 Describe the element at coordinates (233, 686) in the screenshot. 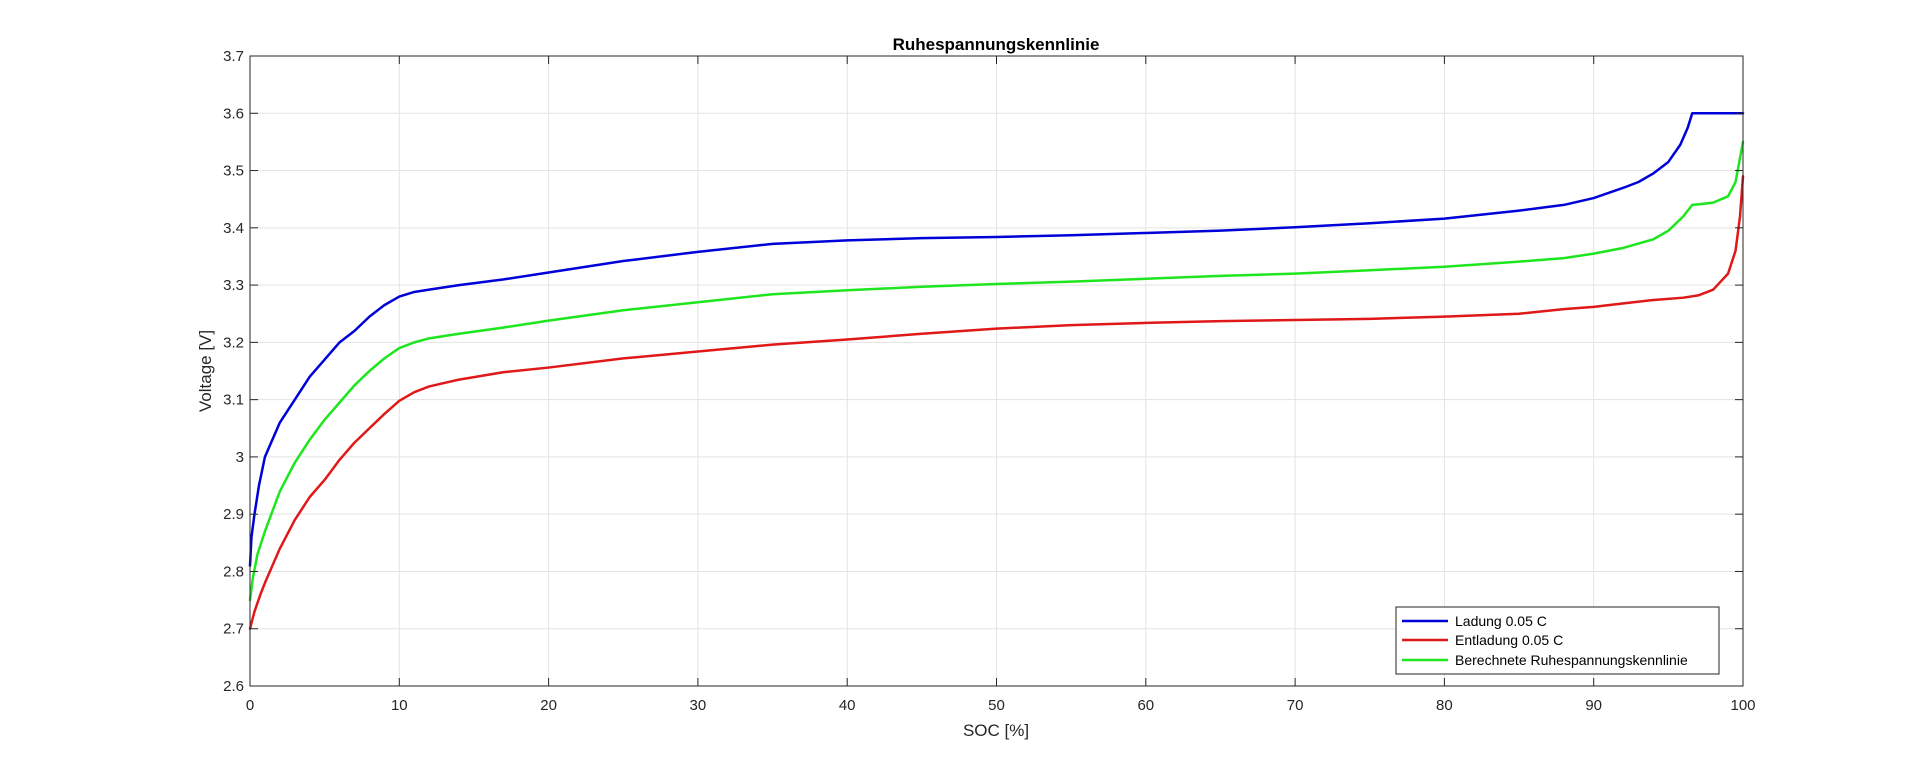

I see `y-tick-label: 2.6` at that location.